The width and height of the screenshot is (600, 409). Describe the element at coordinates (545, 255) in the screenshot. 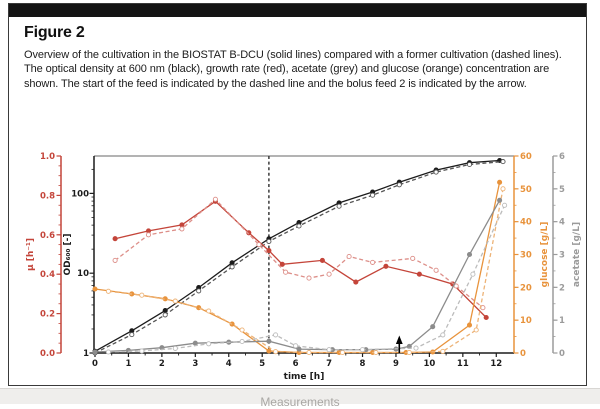

I see `svg-text: glucose [g/L]` at that location.